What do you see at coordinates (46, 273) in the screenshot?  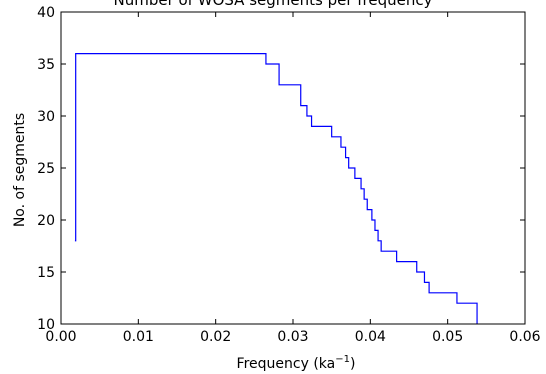 I see `y-tick-label: 15` at bounding box center [46, 273].